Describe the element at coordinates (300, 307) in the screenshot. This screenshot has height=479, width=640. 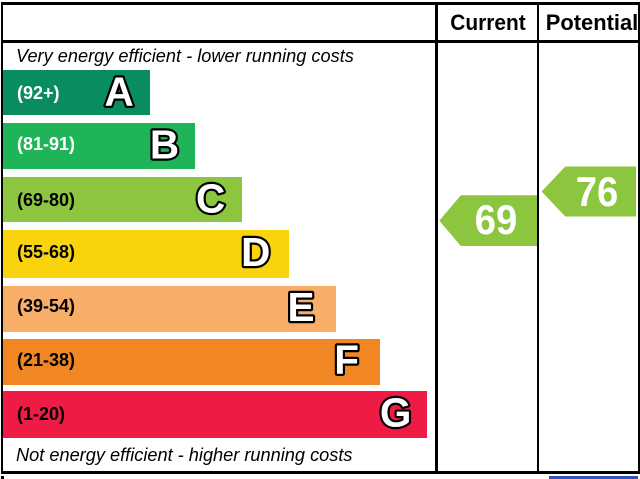
I see `svg-text: E` at that location.